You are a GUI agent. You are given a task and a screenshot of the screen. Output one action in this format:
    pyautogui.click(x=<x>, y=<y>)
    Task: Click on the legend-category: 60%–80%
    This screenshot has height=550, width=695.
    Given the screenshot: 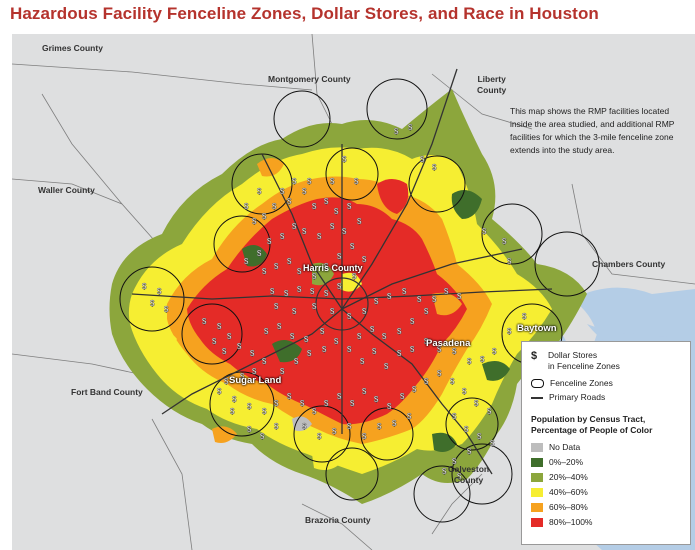 What is the action you would take?
    pyautogui.click(x=559, y=507)
    